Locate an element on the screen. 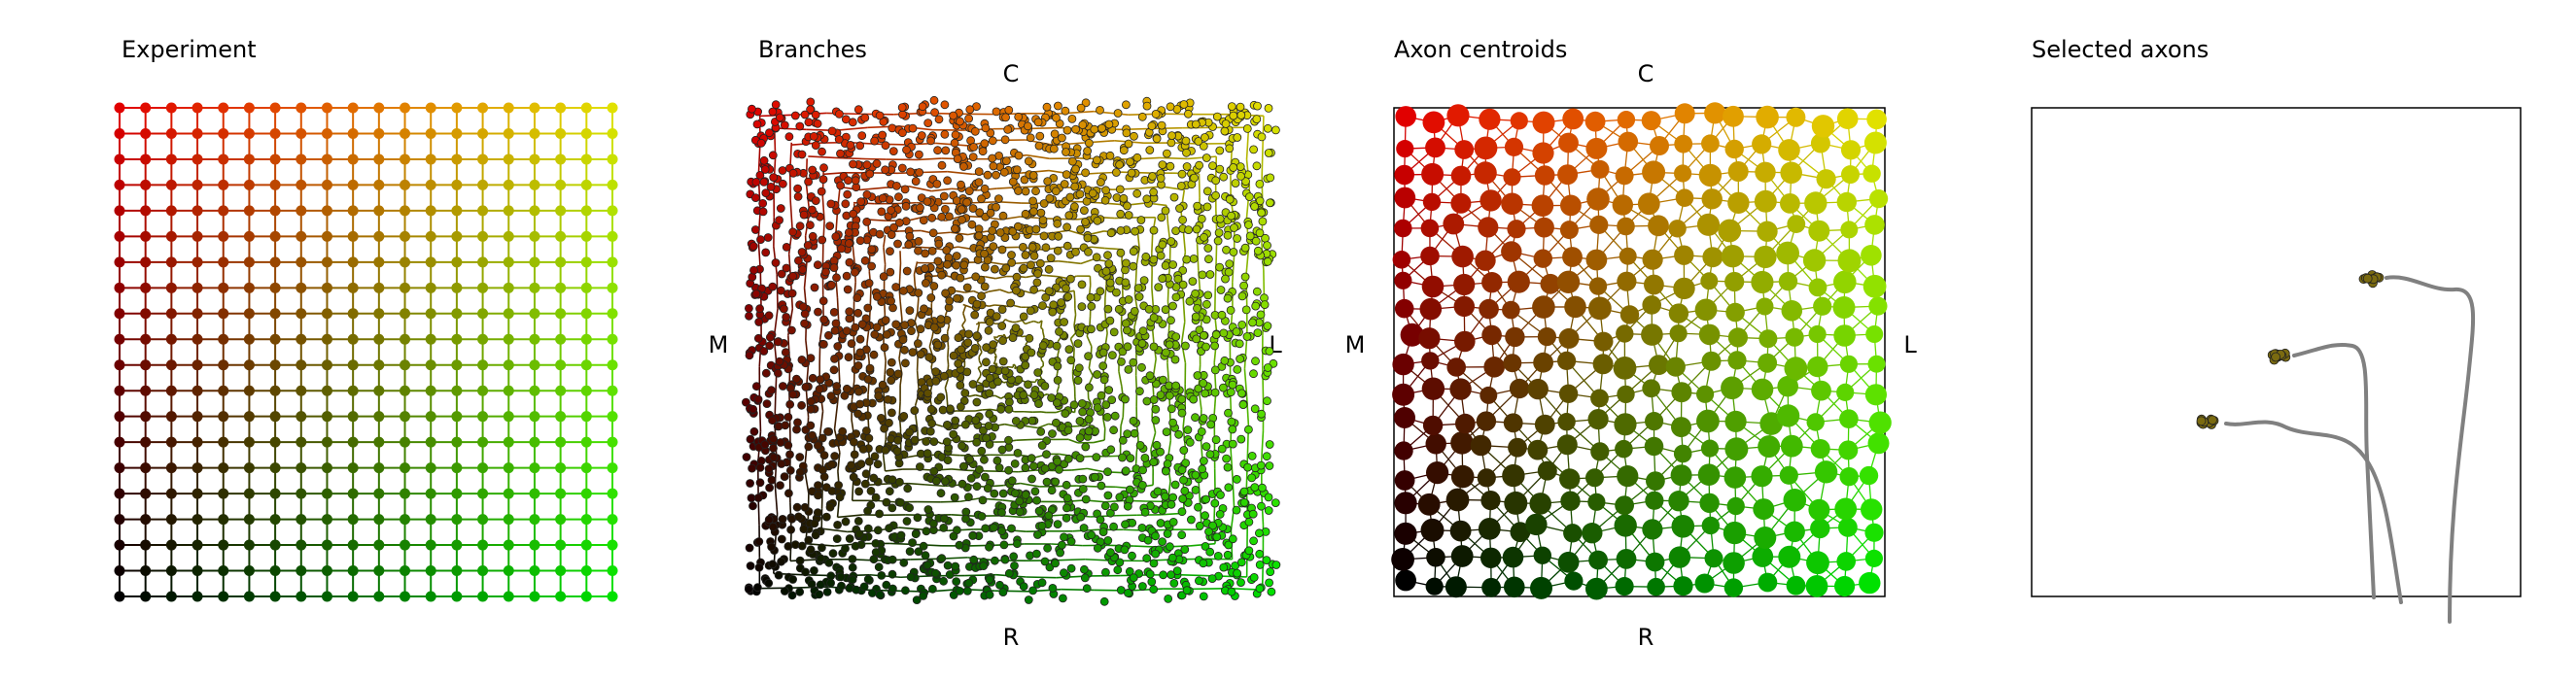 The width and height of the screenshot is (2576, 680). centroids-frame is located at coordinates (1639, 352).